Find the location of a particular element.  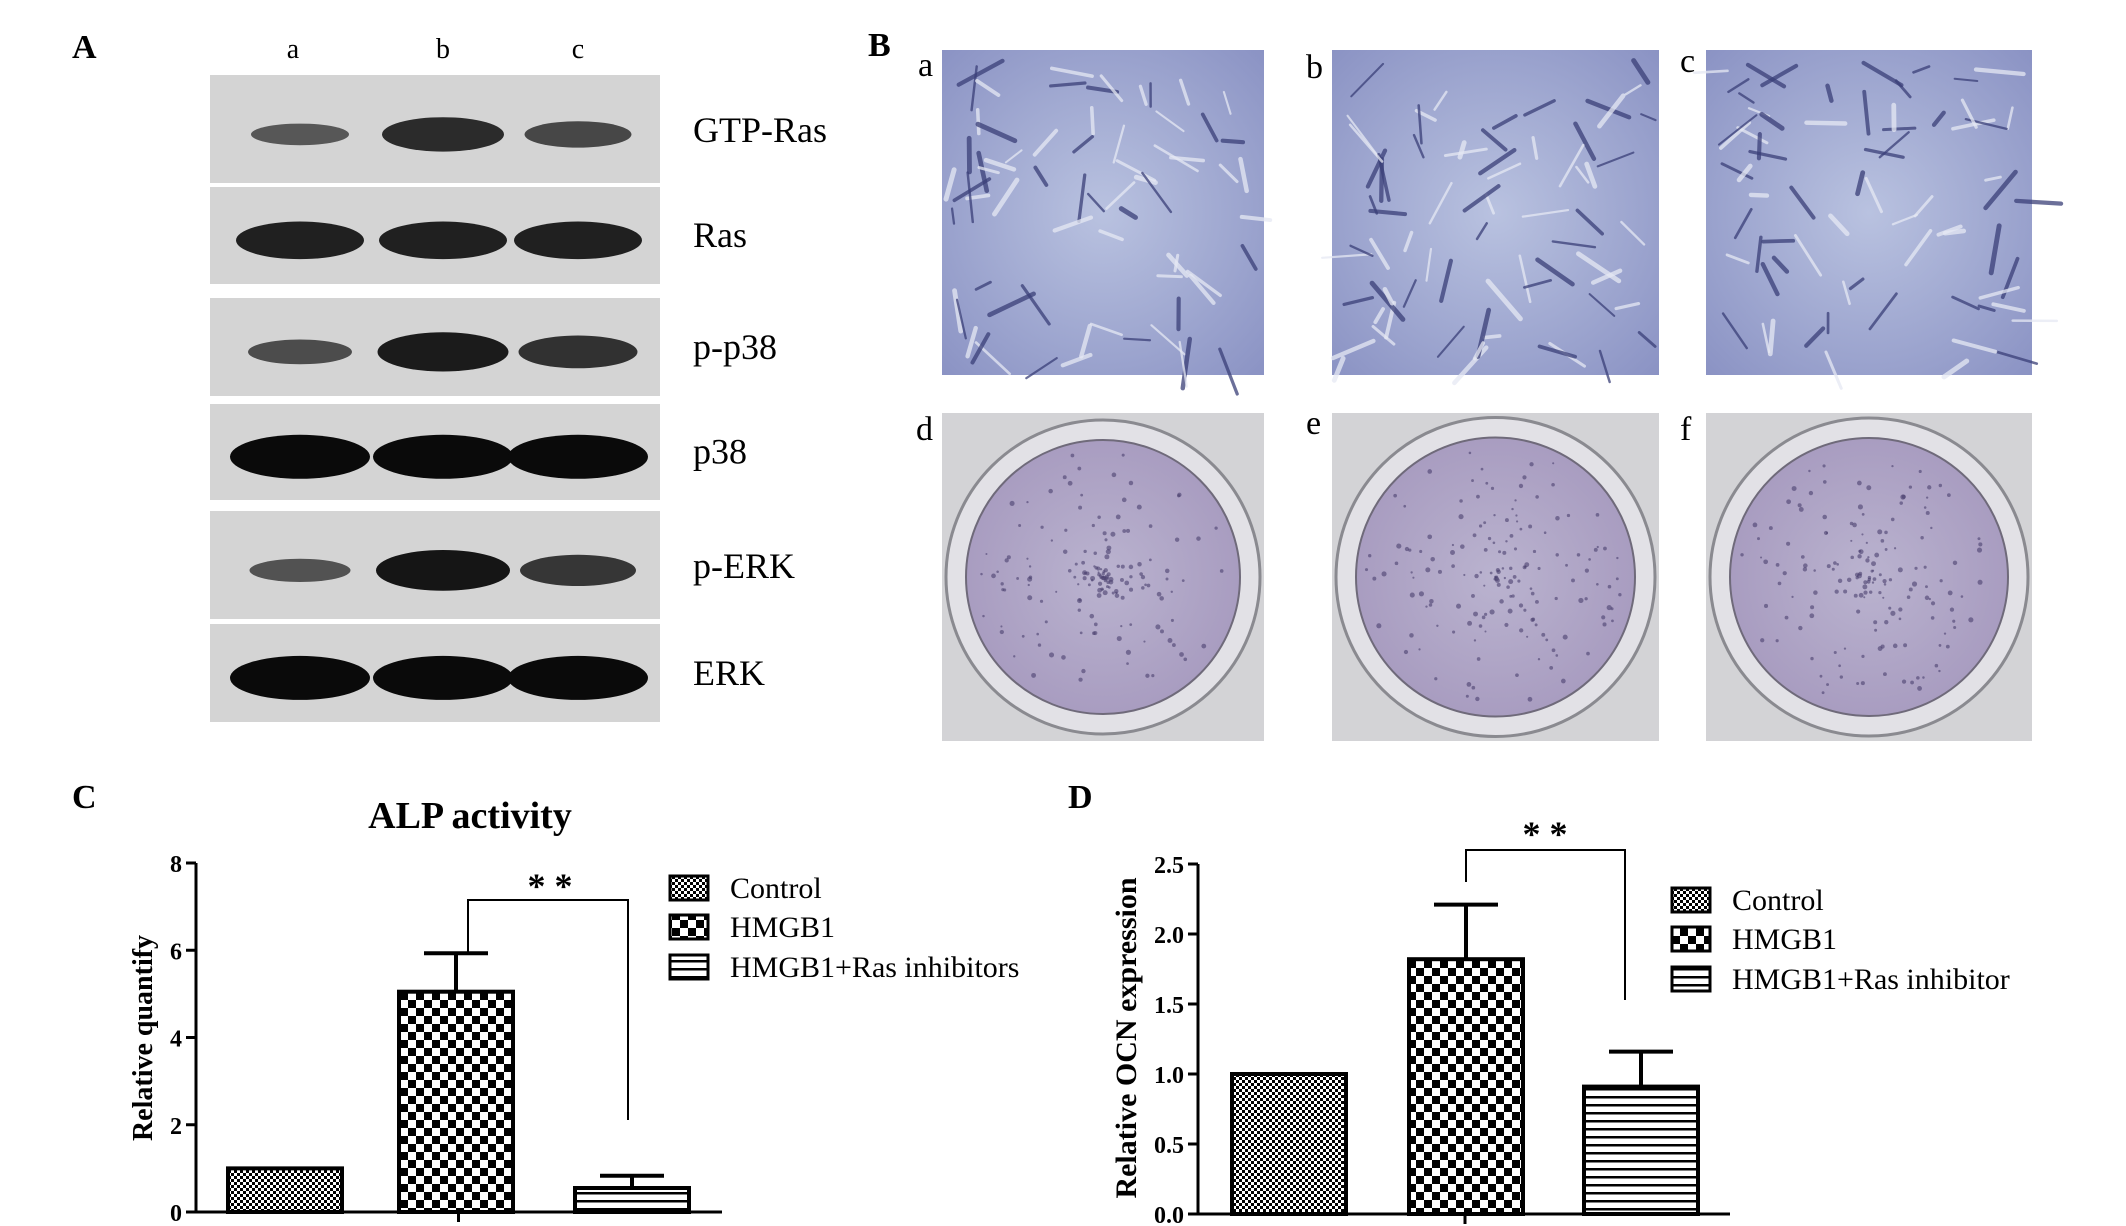

blot-strip-p38: p38 is located at coordinates (478, 452).